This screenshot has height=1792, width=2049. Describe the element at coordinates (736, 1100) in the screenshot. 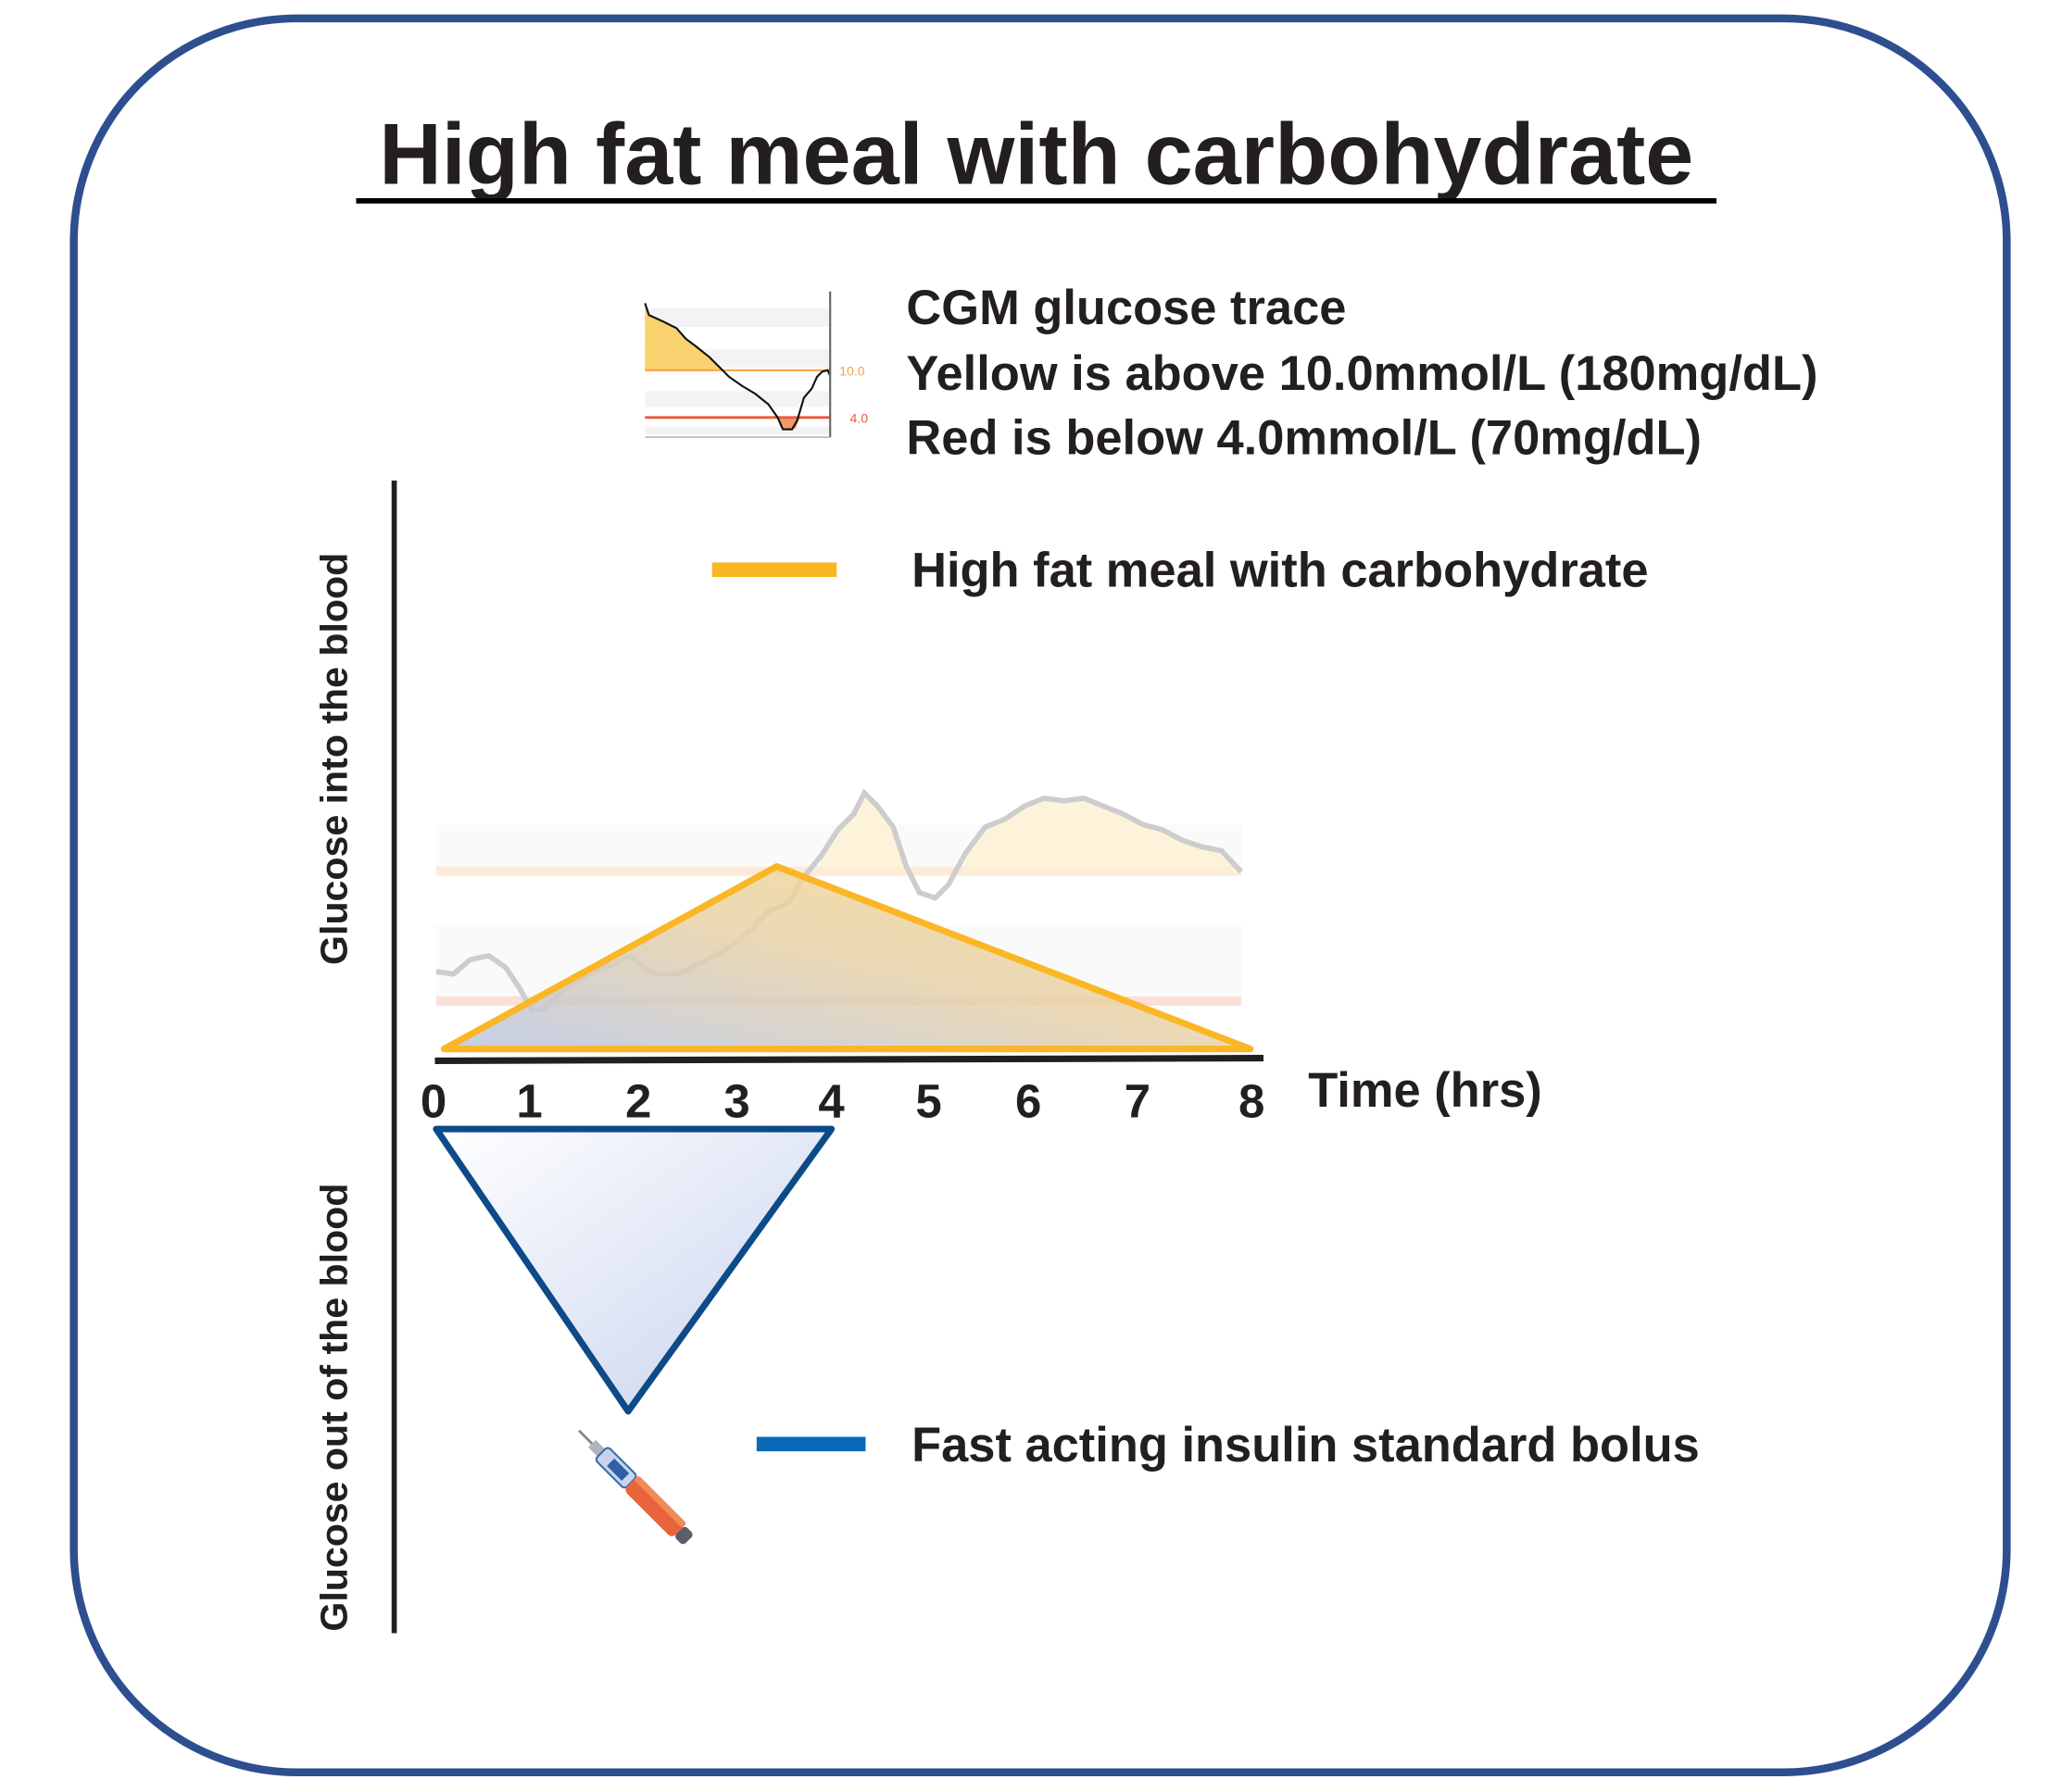

I see `x-tick-label: 3` at that location.